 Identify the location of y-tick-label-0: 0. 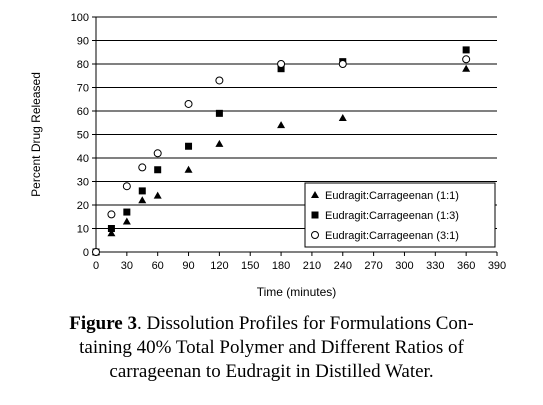
(86, 253).